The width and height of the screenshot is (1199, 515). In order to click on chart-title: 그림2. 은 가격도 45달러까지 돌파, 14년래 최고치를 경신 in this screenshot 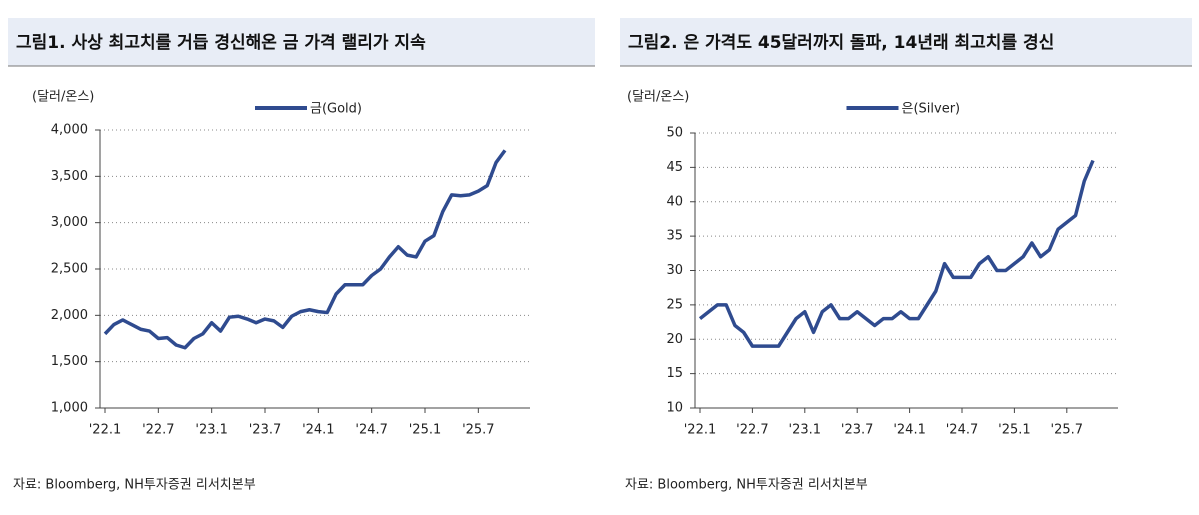, I will do `click(841, 42)`.